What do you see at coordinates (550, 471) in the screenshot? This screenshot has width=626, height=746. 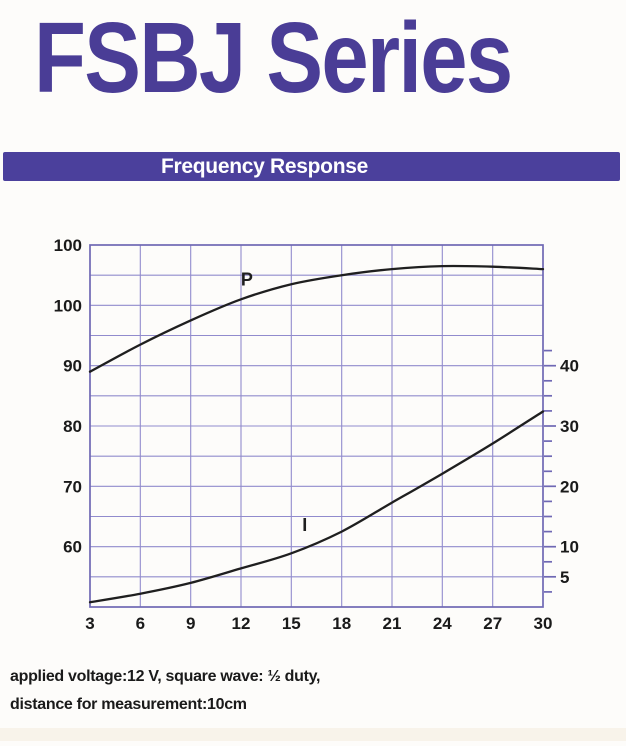 I see `y-axis-right-ticks` at bounding box center [550, 471].